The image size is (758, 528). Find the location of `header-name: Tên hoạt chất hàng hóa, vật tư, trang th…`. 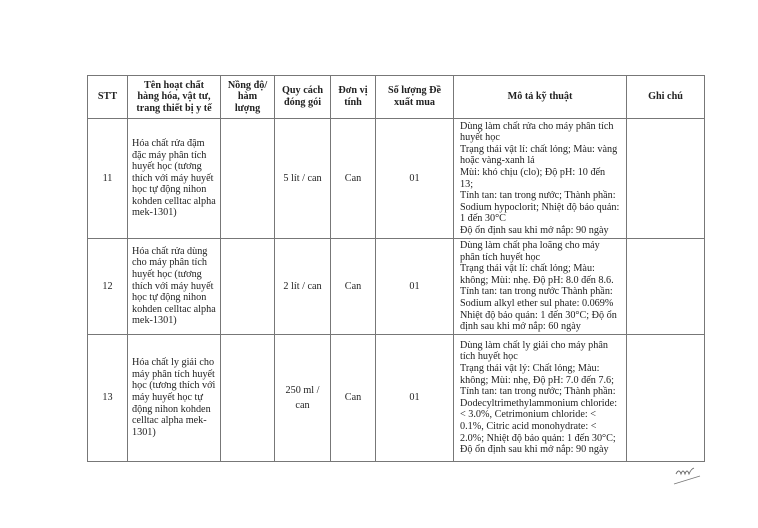

header-name: Tên hoạt chất hàng hóa, vật tư, trang th… is located at coordinates (174, 97).